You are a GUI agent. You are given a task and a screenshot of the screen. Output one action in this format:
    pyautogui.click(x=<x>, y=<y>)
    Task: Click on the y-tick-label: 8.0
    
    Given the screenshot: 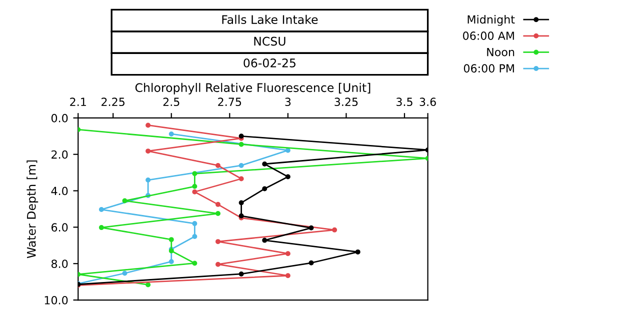 What is the action you would take?
    pyautogui.click(x=59, y=264)
    